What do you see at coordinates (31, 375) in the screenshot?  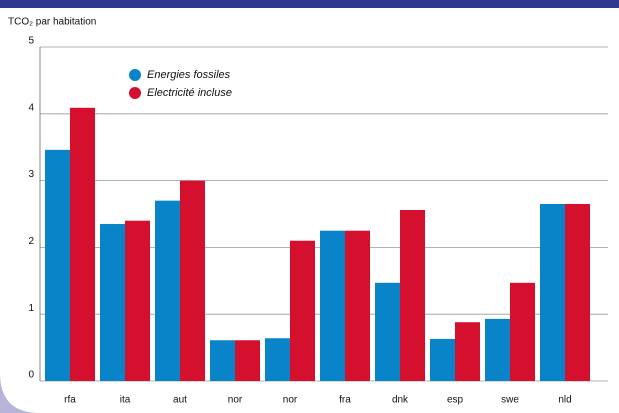 I see `y-tick-label: 0` at bounding box center [31, 375].